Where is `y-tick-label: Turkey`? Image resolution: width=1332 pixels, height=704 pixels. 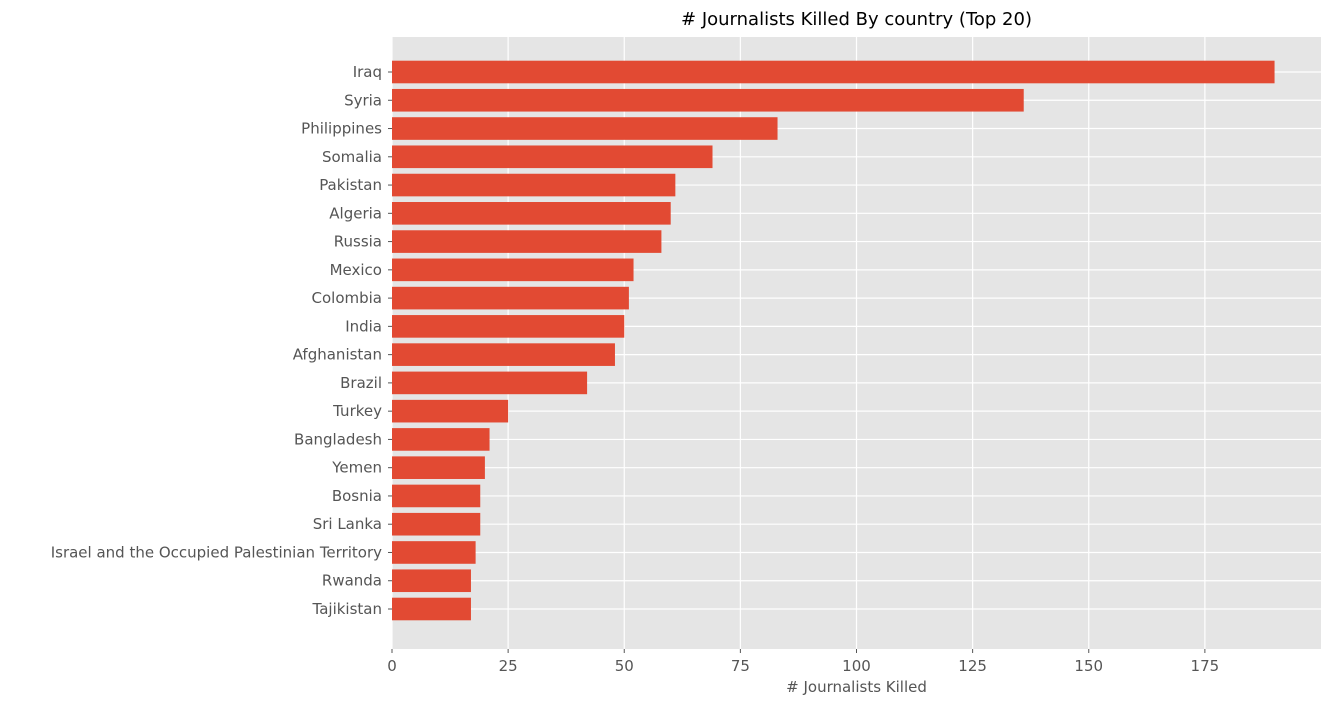
y-tick-label: Turkey is located at coordinates (357, 411).